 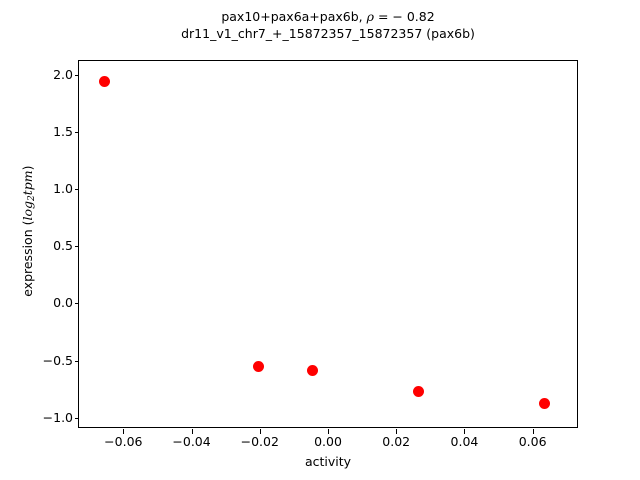 I want to click on title-rho-value: = − 0.82, so click(x=404, y=16).